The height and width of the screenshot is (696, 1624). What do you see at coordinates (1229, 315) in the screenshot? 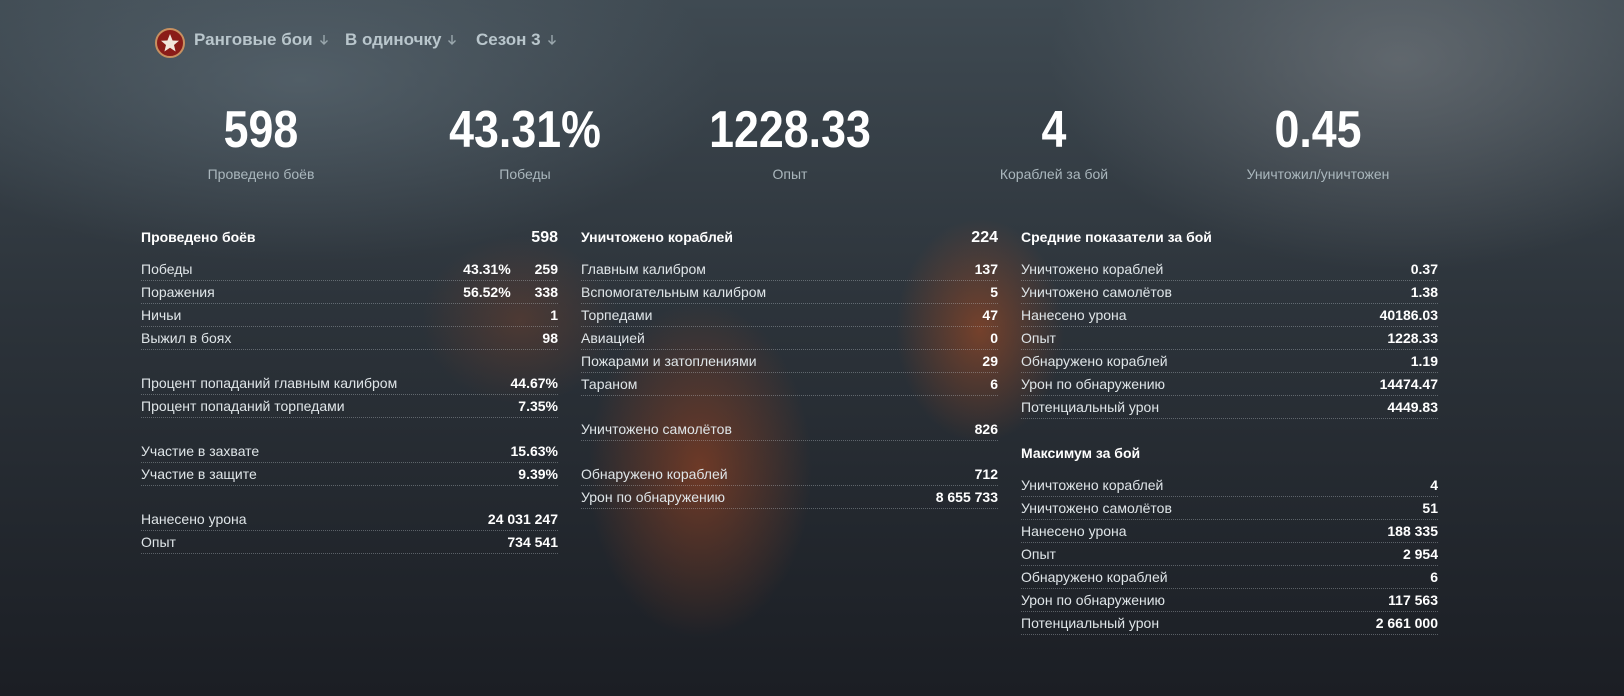
I see `stat-row: Нанесено урона 40186.03` at bounding box center [1229, 315].